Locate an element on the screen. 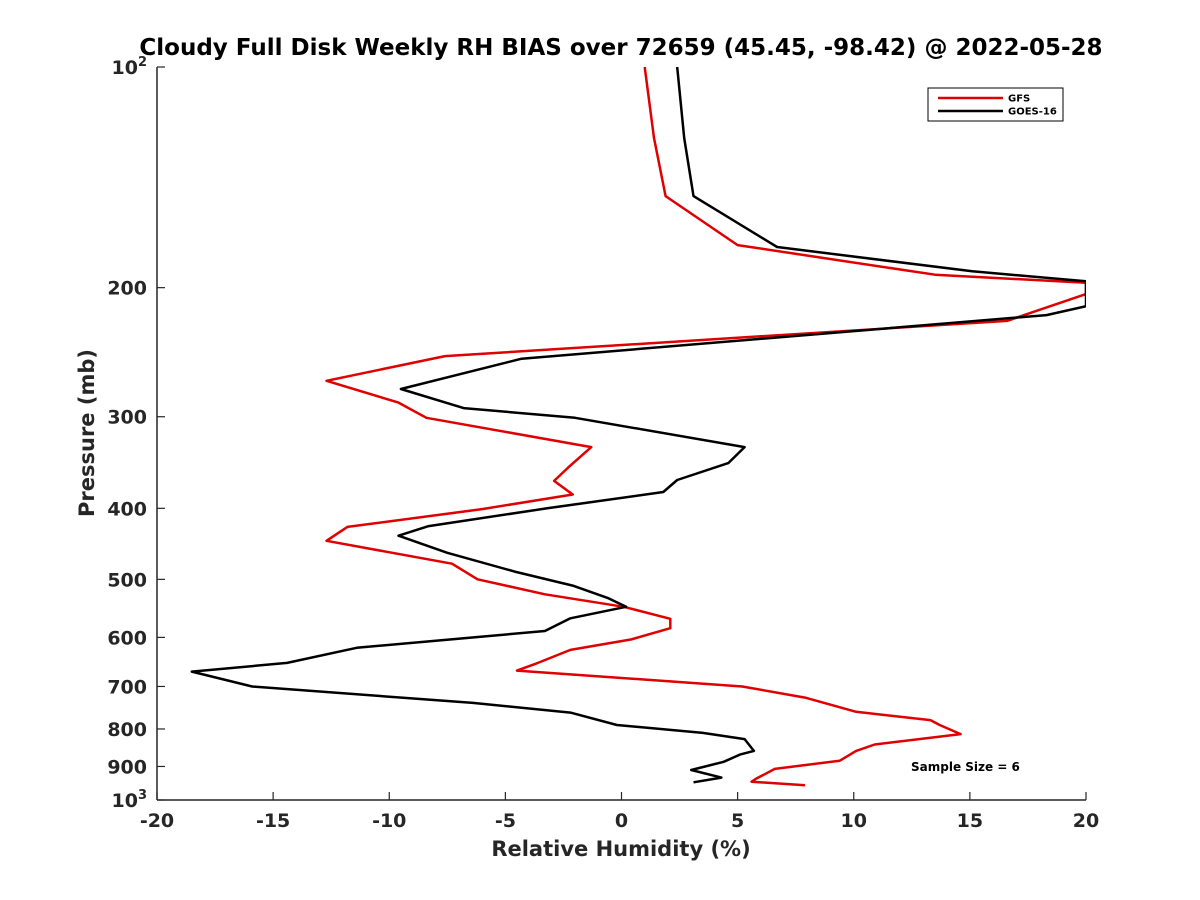 Image resolution: width=1200 pixels, height=900 pixels. y-tick-label: 10³ is located at coordinates (130, 800).